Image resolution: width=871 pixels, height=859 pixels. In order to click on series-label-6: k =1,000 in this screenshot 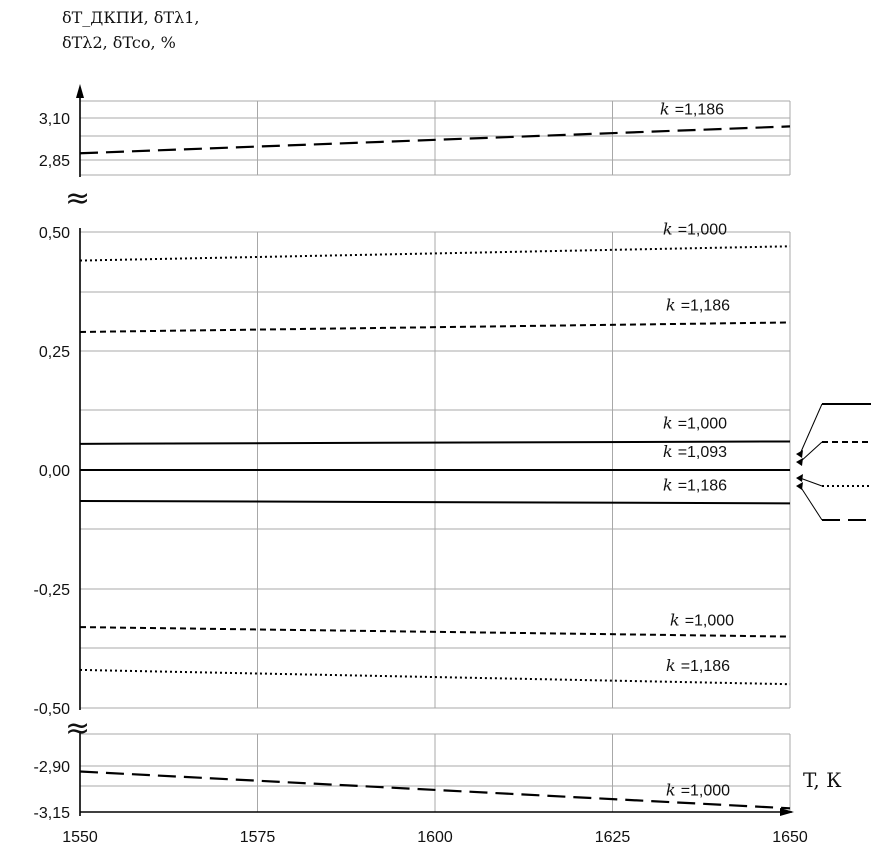, I will do `click(702, 620)`.